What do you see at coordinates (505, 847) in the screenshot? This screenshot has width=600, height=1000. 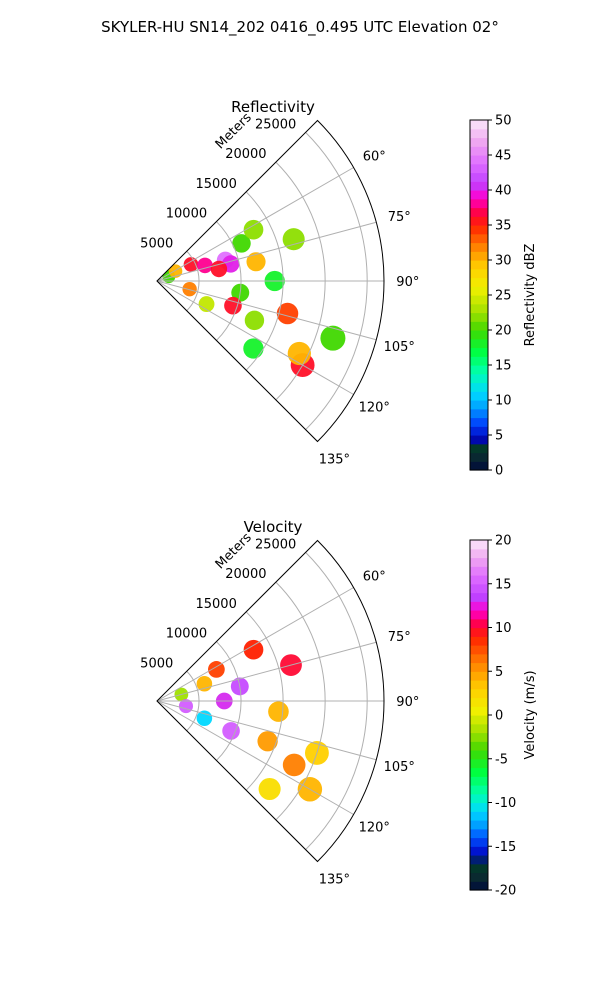 I see `colorbar-tick-label: -15` at bounding box center [505, 847].